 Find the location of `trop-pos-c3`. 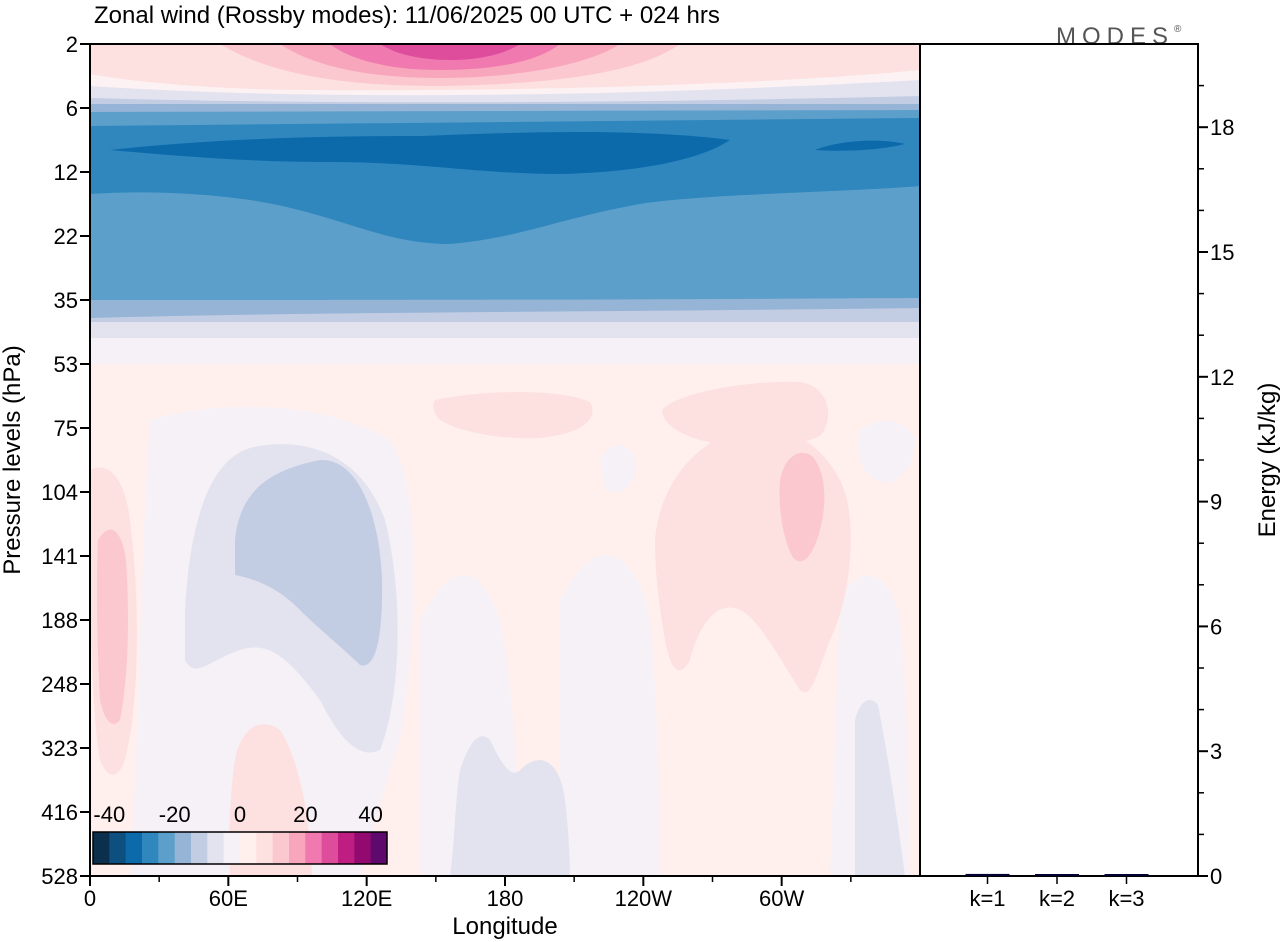

trop-pos-c3 is located at coordinates (802, 507).